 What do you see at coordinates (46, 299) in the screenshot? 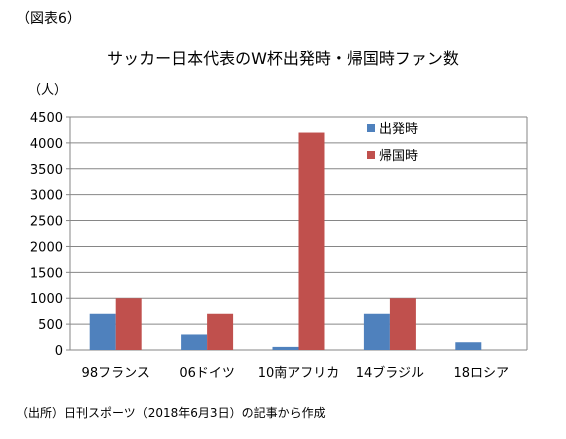
I see `y-tick-label: 1000` at bounding box center [46, 299].